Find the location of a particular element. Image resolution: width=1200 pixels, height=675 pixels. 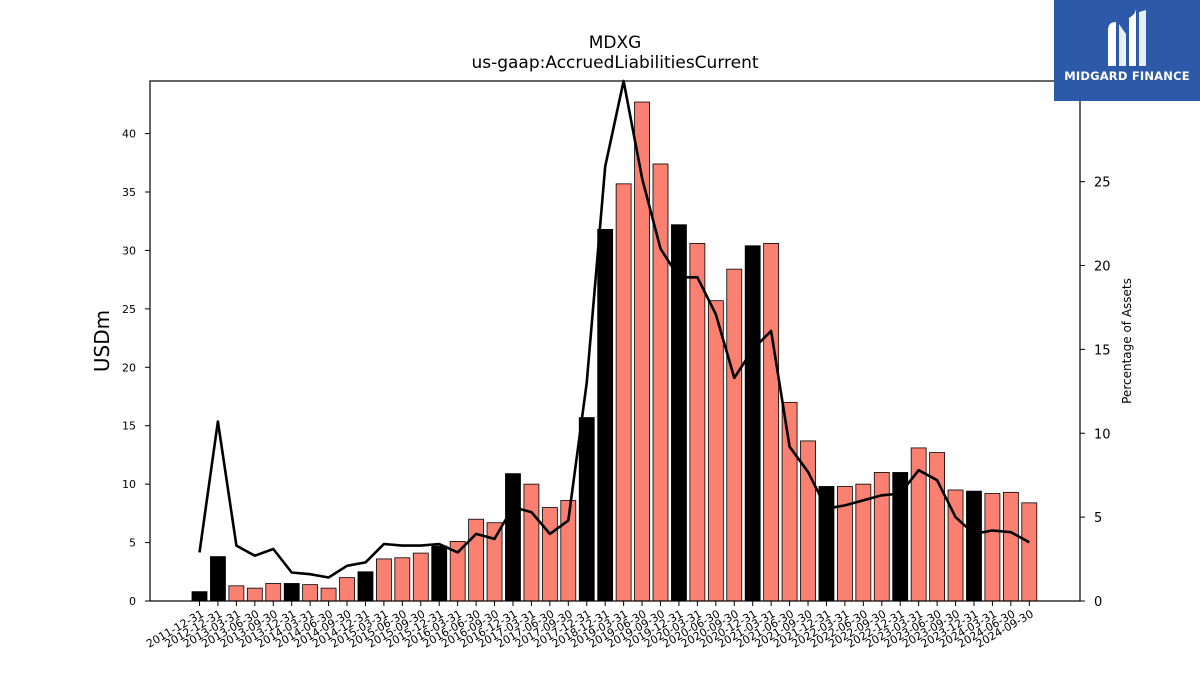

y-tick-label: 30 is located at coordinates (129, 250).